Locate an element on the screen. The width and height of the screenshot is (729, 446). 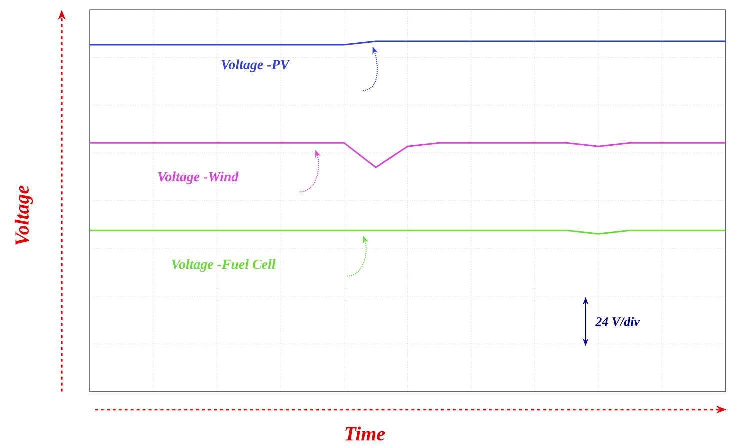
series-label: Voltage -PV is located at coordinates (256, 66).